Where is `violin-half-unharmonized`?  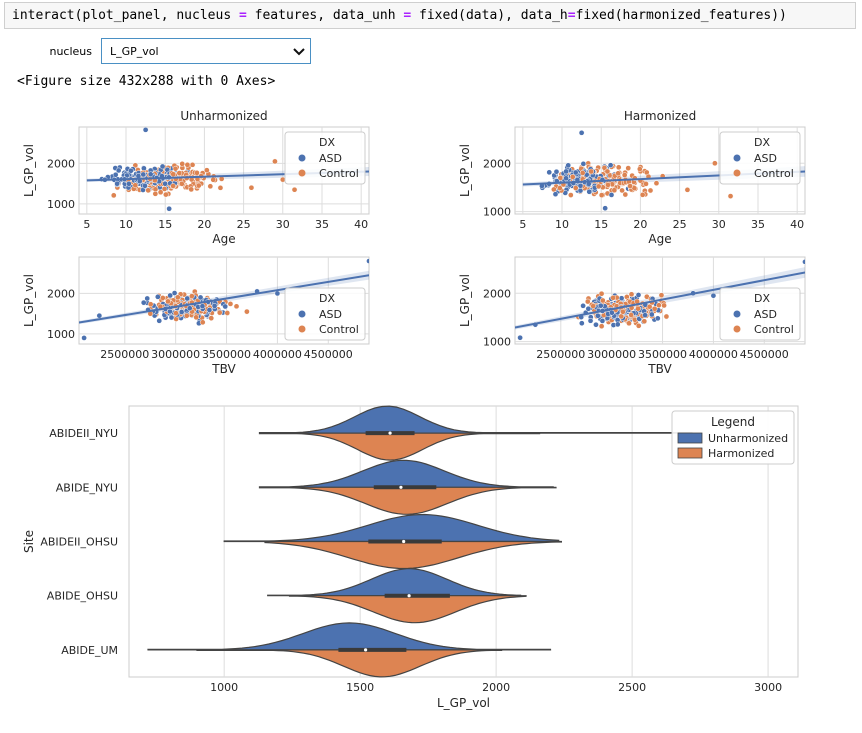
violin-half-unharmonized is located at coordinates (406, 473).